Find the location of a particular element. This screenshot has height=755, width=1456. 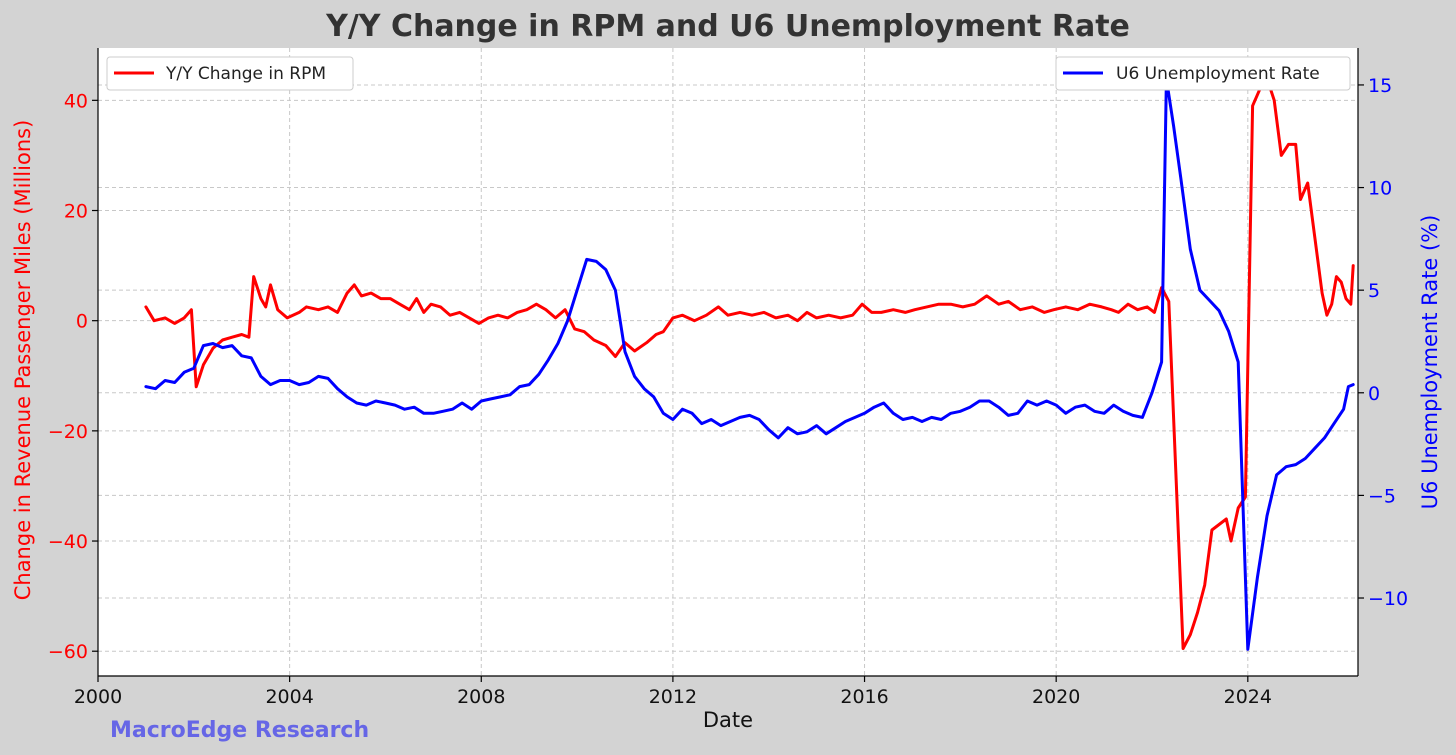

x-tick-label: 2024 is located at coordinates (1248, 697).